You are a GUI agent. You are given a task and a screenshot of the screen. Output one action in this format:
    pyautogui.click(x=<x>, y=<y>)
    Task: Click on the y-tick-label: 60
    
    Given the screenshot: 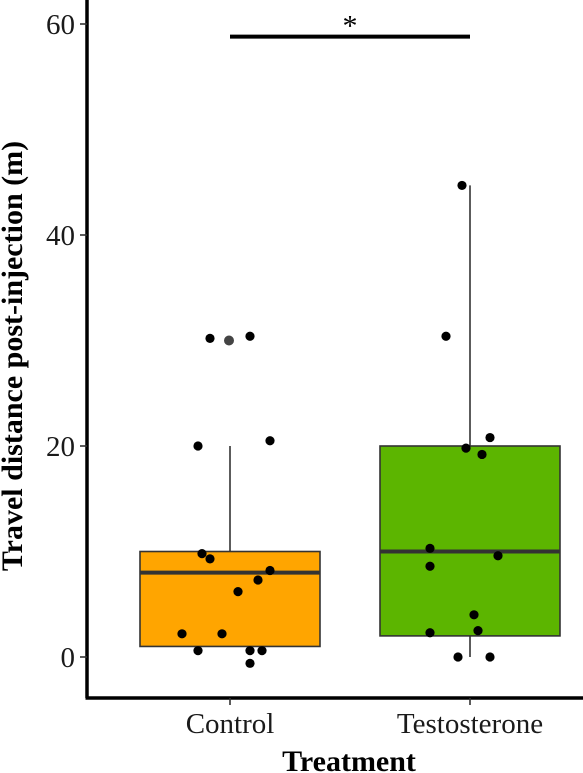 What is the action you would take?
    pyautogui.click(x=60, y=25)
    